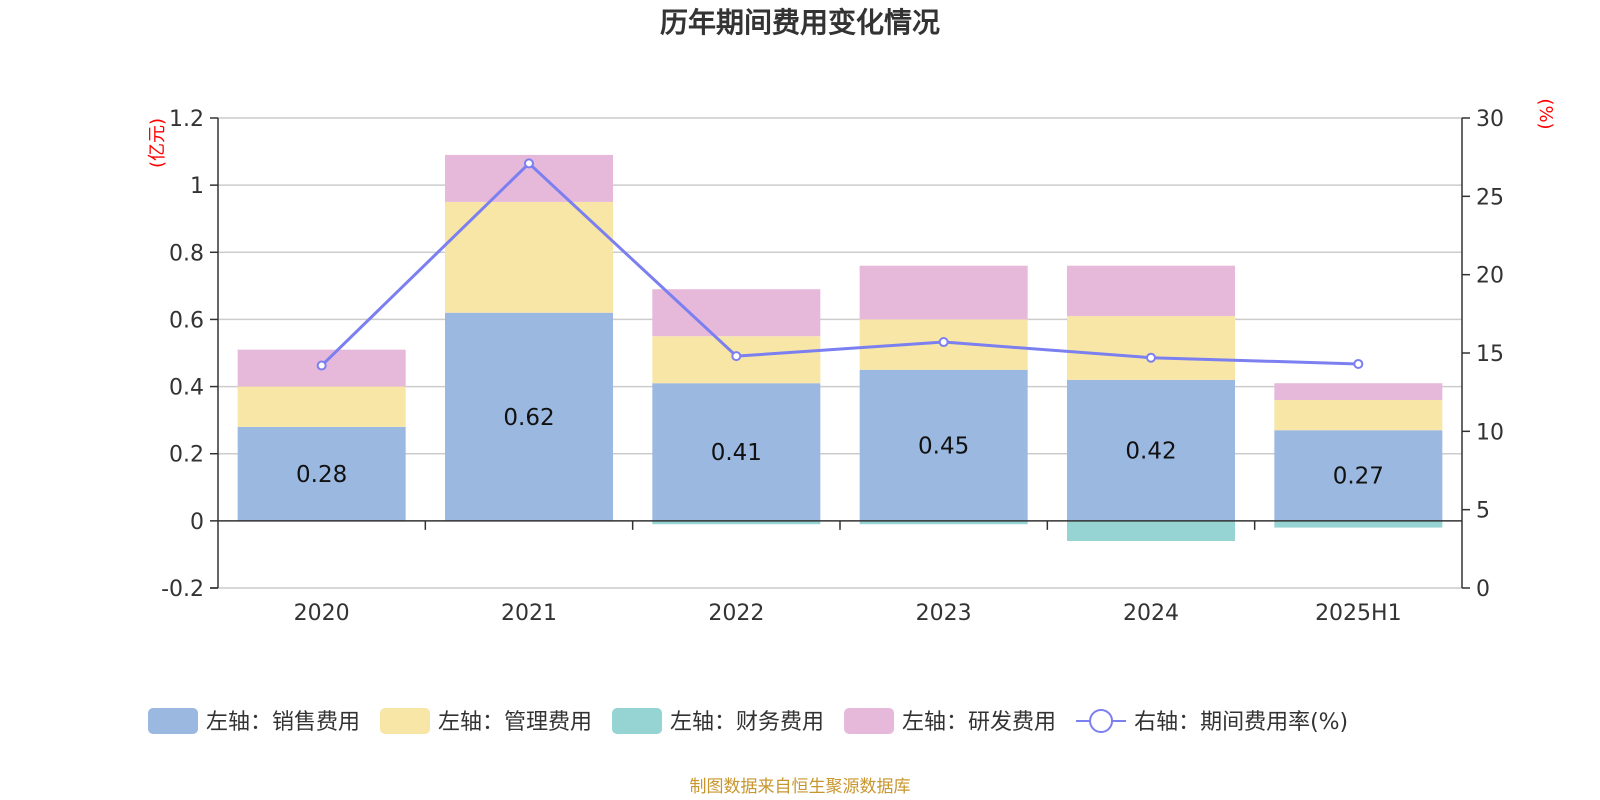 This screenshot has width=1600, height=800. I want to click on x-axis-label: 2020, so click(322, 613).